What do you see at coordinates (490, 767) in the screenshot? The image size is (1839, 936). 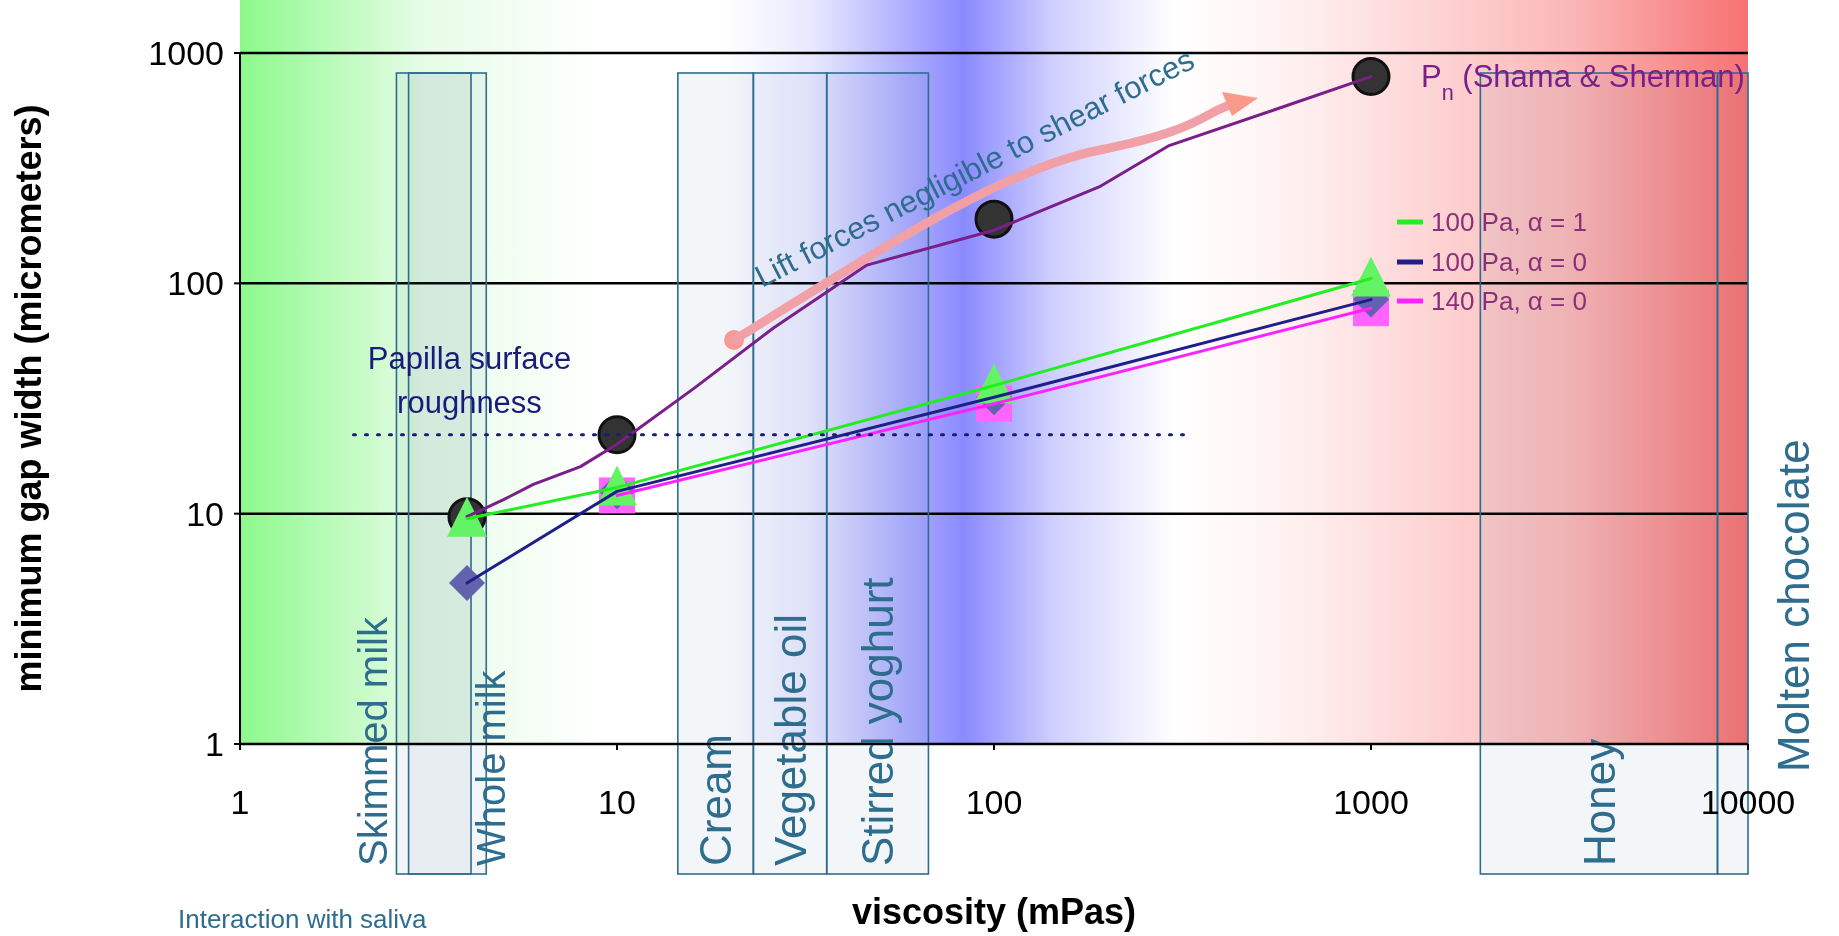 I see `band-label: Whole milk` at bounding box center [490, 767].